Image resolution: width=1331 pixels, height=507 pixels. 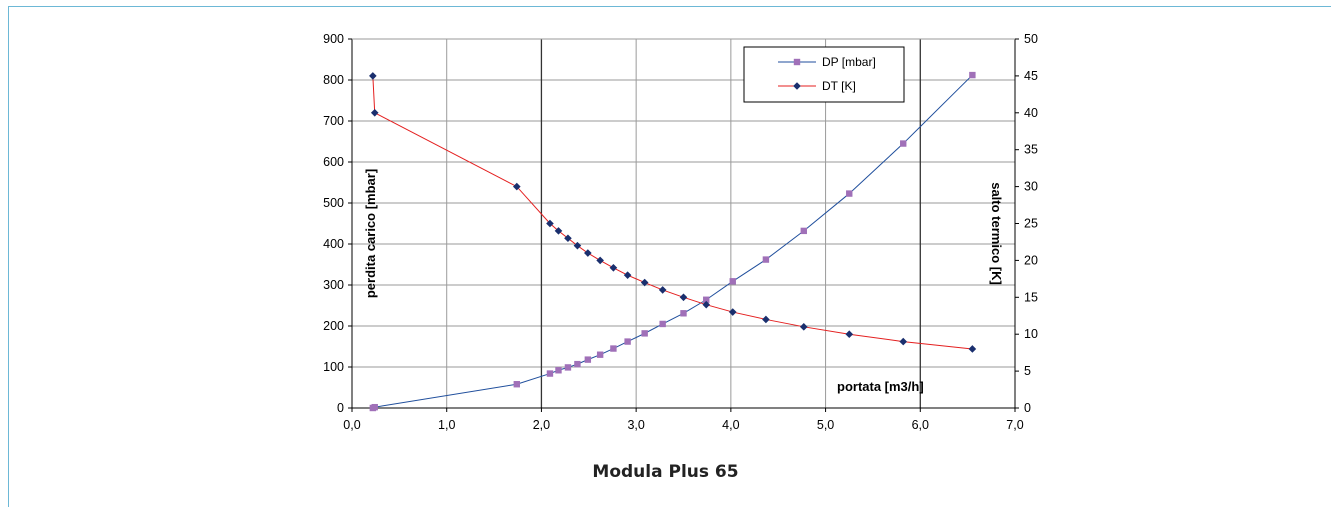 I want to click on y2-tick-label: 10, so click(x=1031, y=334).